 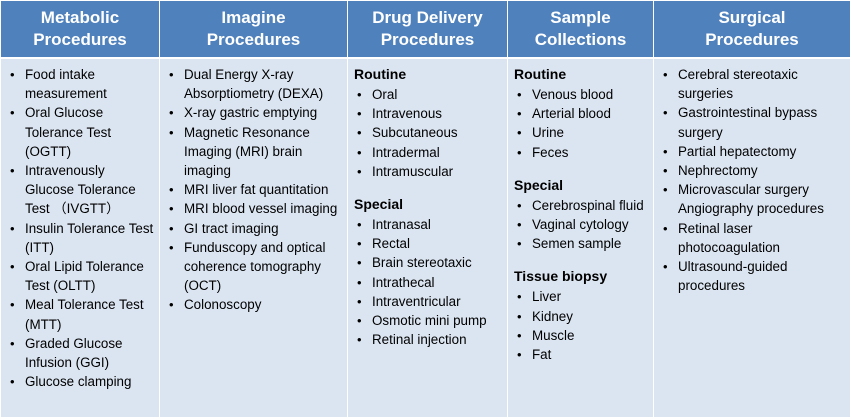 What do you see at coordinates (253, 29) in the screenshot?
I see `header-imaging: Imagine Procedures` at bounding box center [253, 29].